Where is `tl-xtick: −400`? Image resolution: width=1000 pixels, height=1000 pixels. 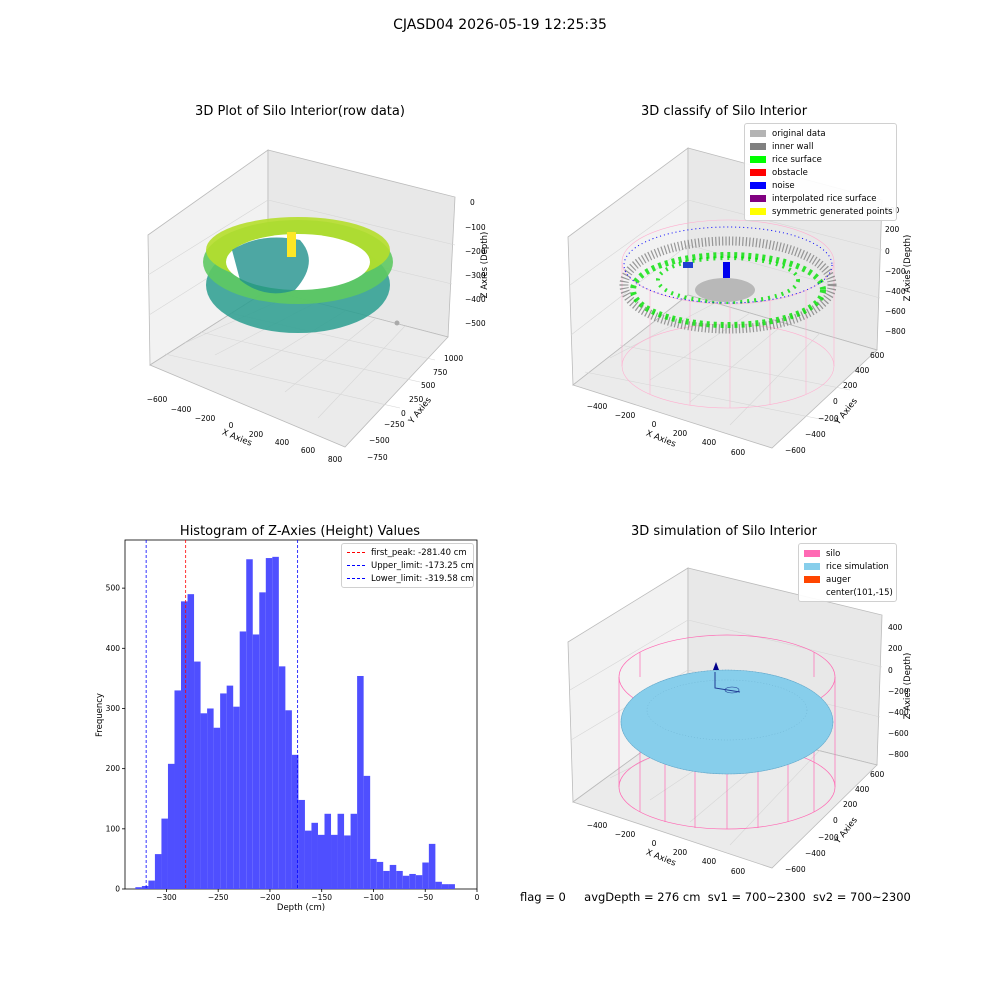 tl-xtick: −400 is located at coordinates (181, 409).